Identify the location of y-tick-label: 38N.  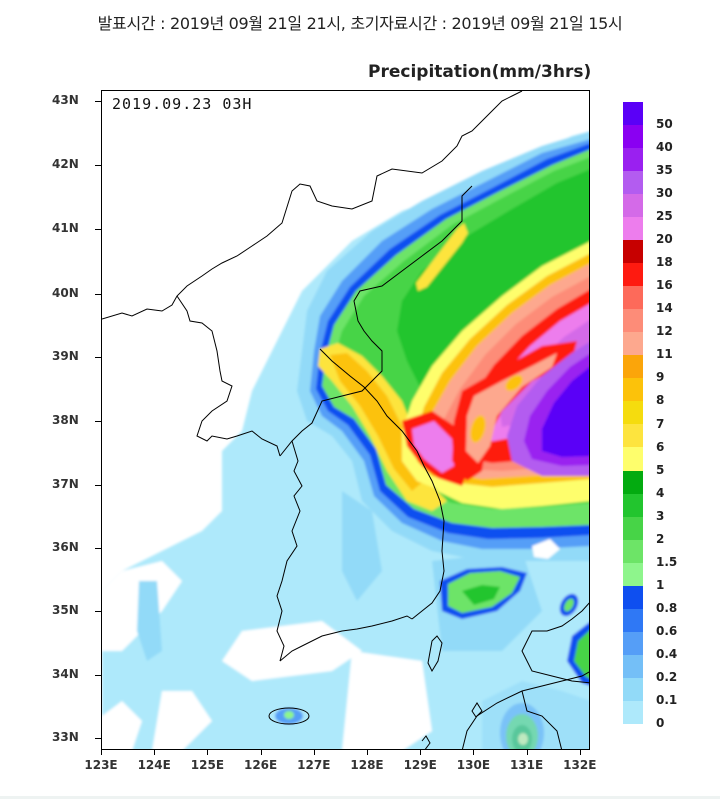
(65, 420).